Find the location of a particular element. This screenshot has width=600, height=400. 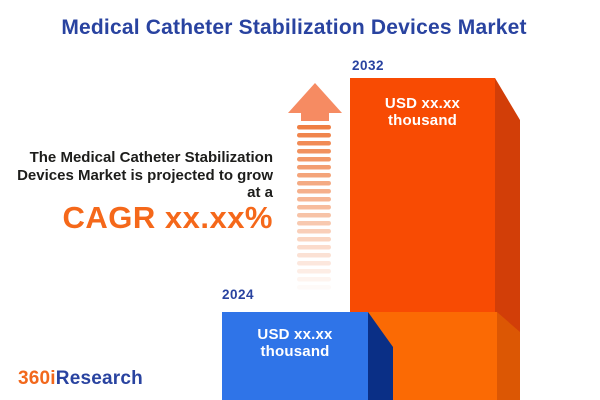

logo-prefix-360i: 360i is located at coordinates (37, 378).